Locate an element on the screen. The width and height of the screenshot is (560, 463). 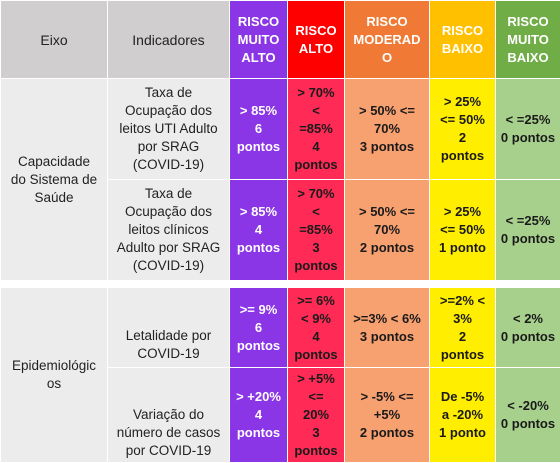
cell-line: > +5% is located at coordinates (316, 378).